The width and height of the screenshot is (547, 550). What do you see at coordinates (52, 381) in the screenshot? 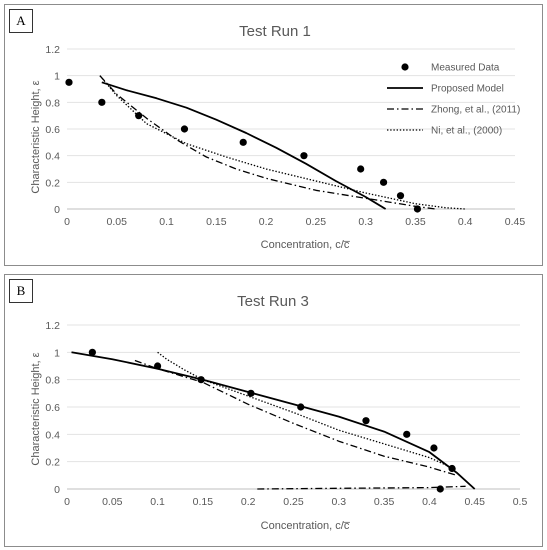
I see `chart-b-ytick-label: 0.8` at bounding box center [52, 381].